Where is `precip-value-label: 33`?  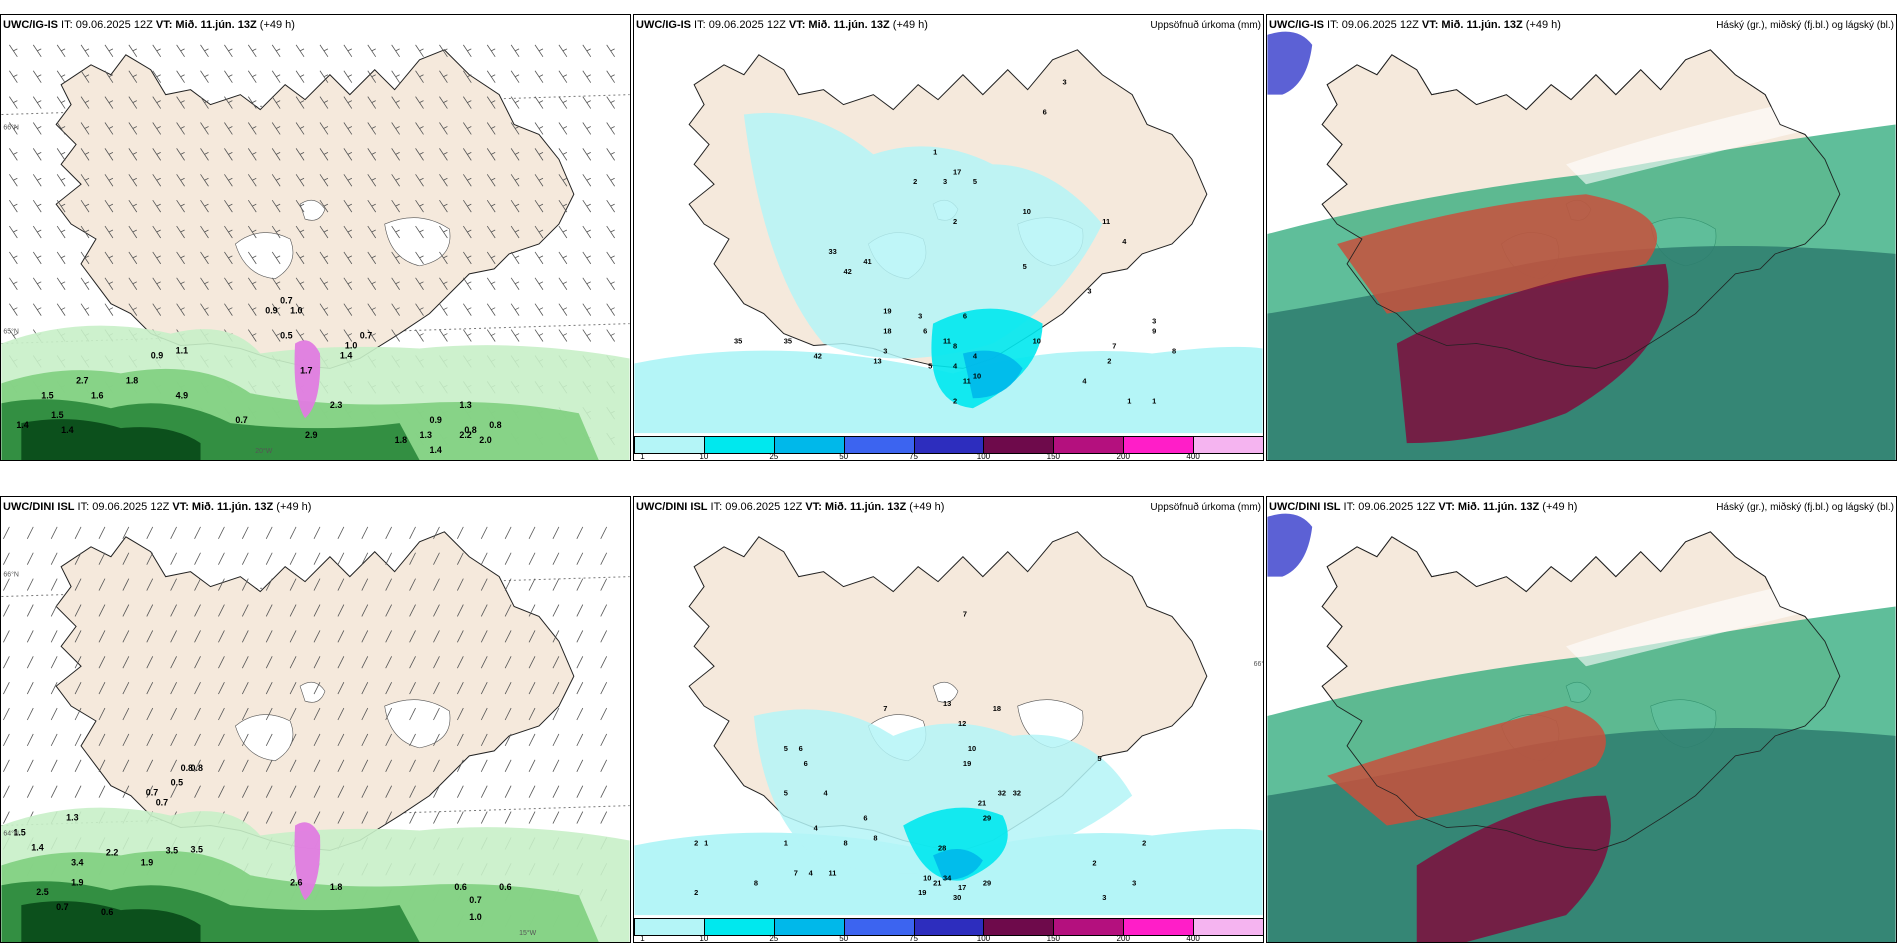 precip-value-label: 33 is located at coordinates (833, 251).